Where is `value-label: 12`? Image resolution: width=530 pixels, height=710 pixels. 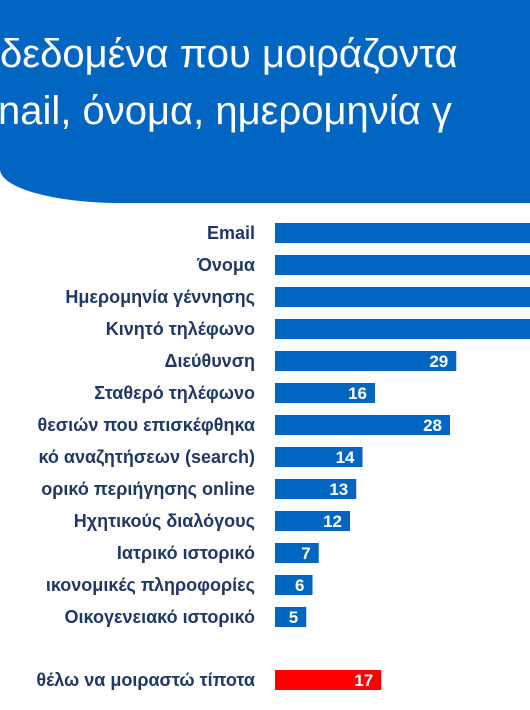 value-label: 12 is located at coordinates (332, 521).